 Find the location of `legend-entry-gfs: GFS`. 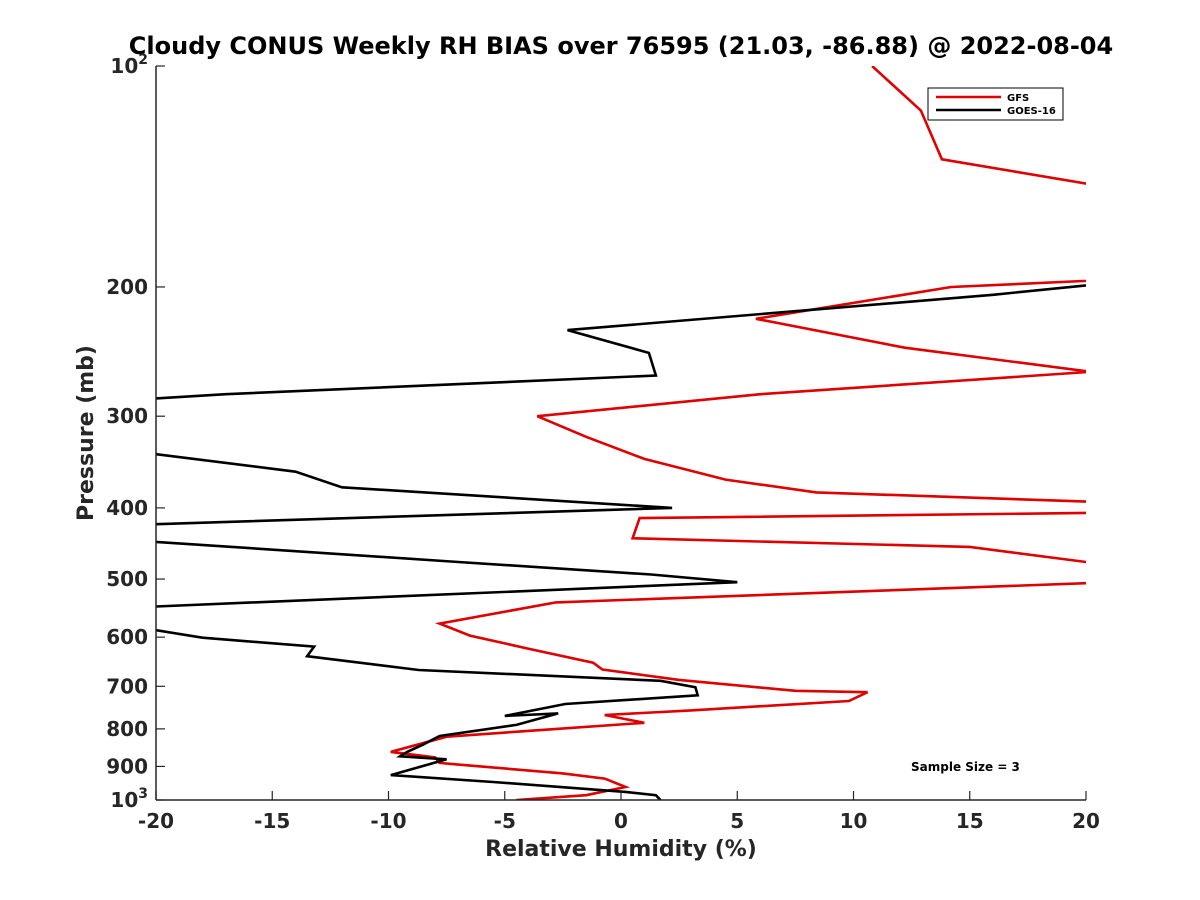

legend-entry-gfs: GFS is located at coordinates (1018, 98).